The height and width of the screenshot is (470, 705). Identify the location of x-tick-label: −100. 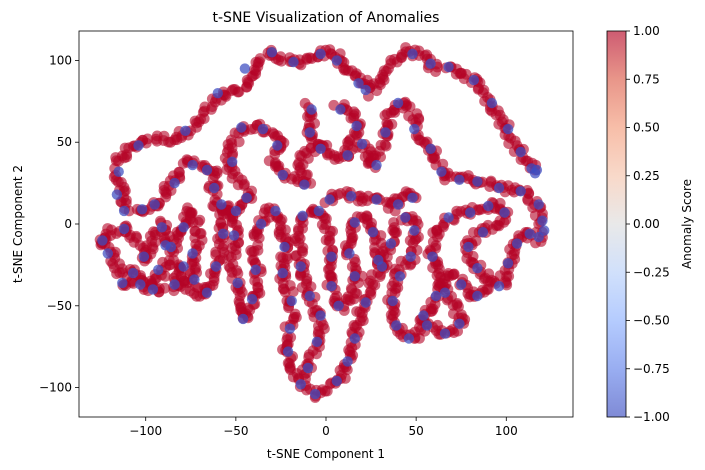
(145, 431).